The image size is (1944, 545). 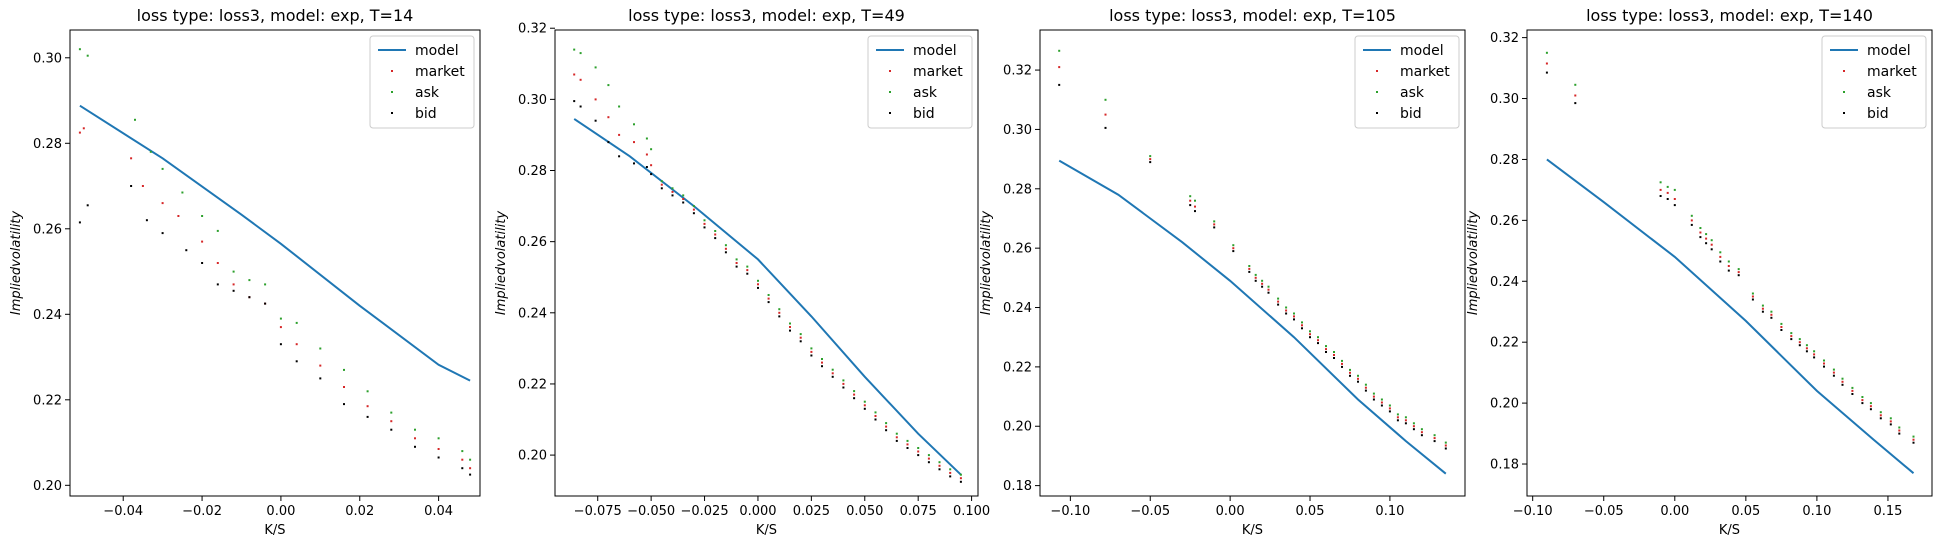 What do you see at coordinates (1407, 82) in the screenshot?
I see `legend-box` at bounding box center [1407, 82].